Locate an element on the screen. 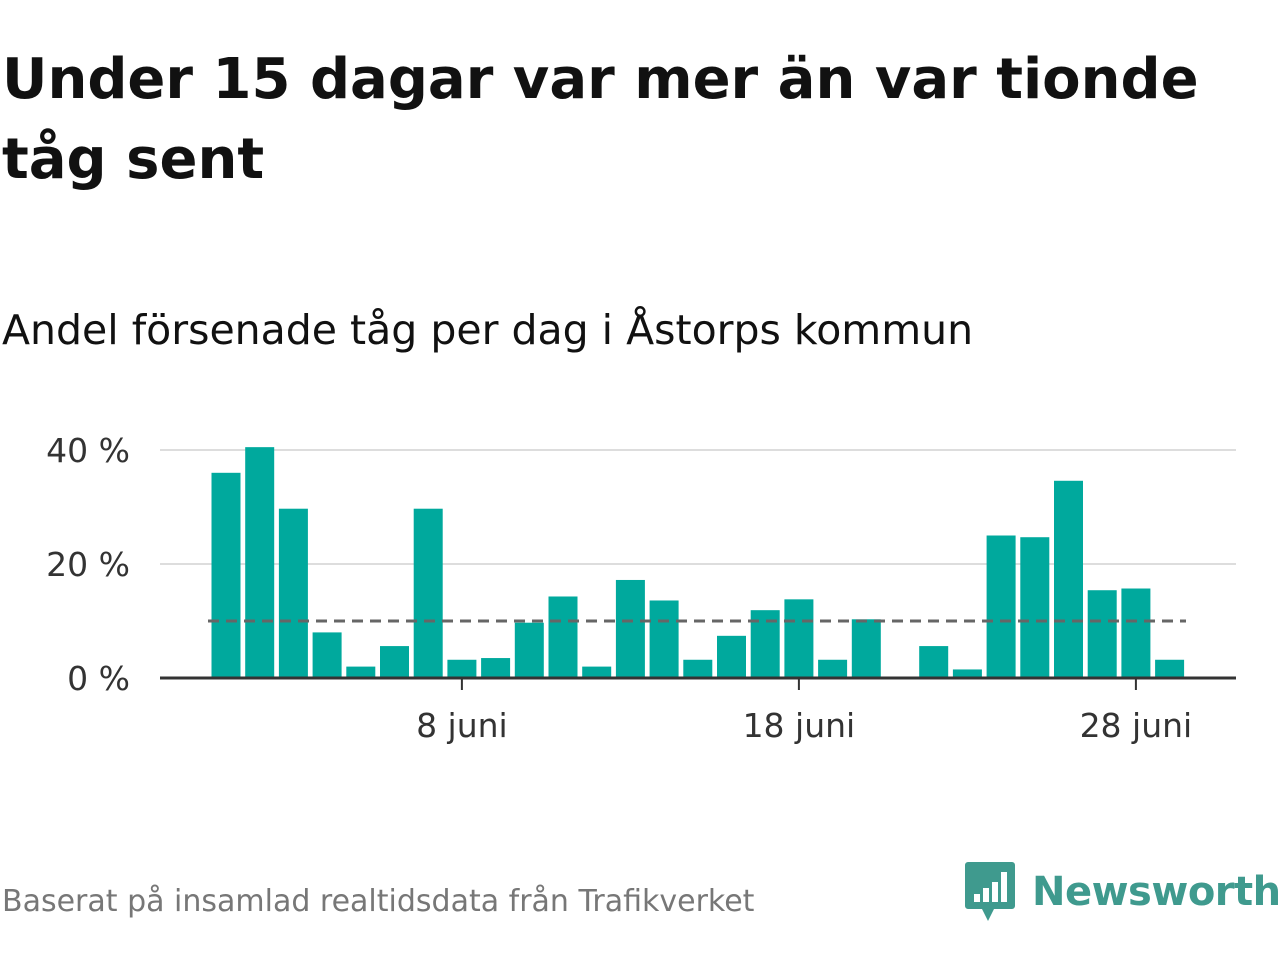  brand-name: Newsworthy is located at coordinates (1156, 892).